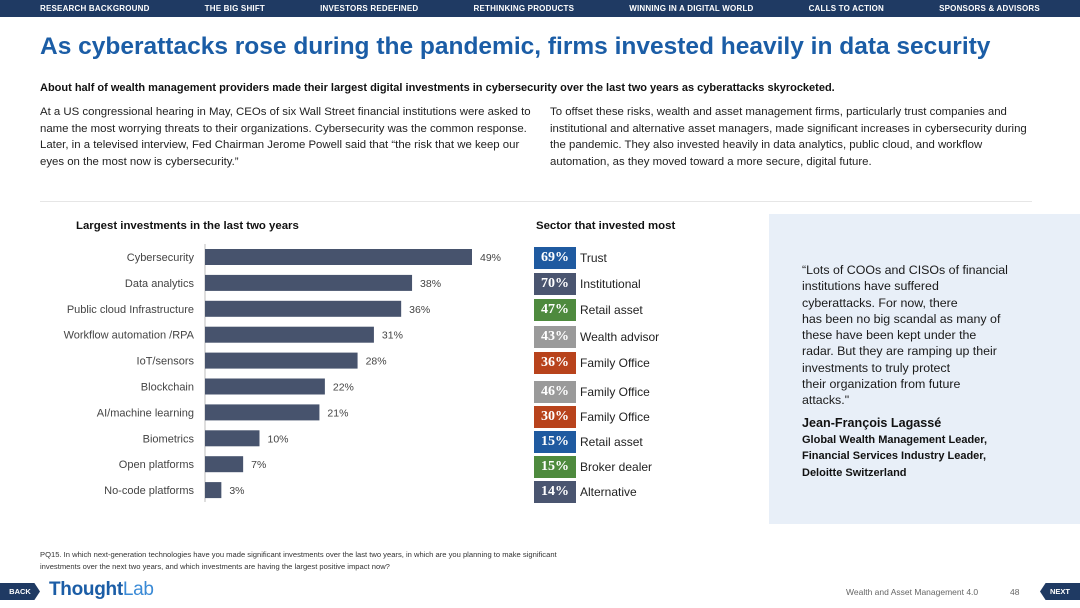 The height and width of the screenshot is (608, 1080). I want to click on value-label: 36%, so click(419, 310).